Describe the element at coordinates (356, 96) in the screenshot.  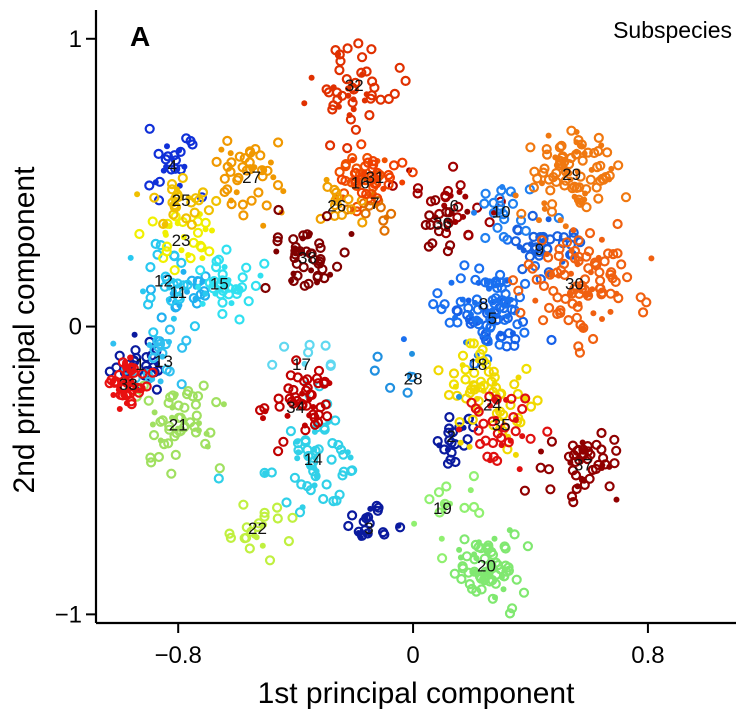
I see `cluster-32-points` at that location.